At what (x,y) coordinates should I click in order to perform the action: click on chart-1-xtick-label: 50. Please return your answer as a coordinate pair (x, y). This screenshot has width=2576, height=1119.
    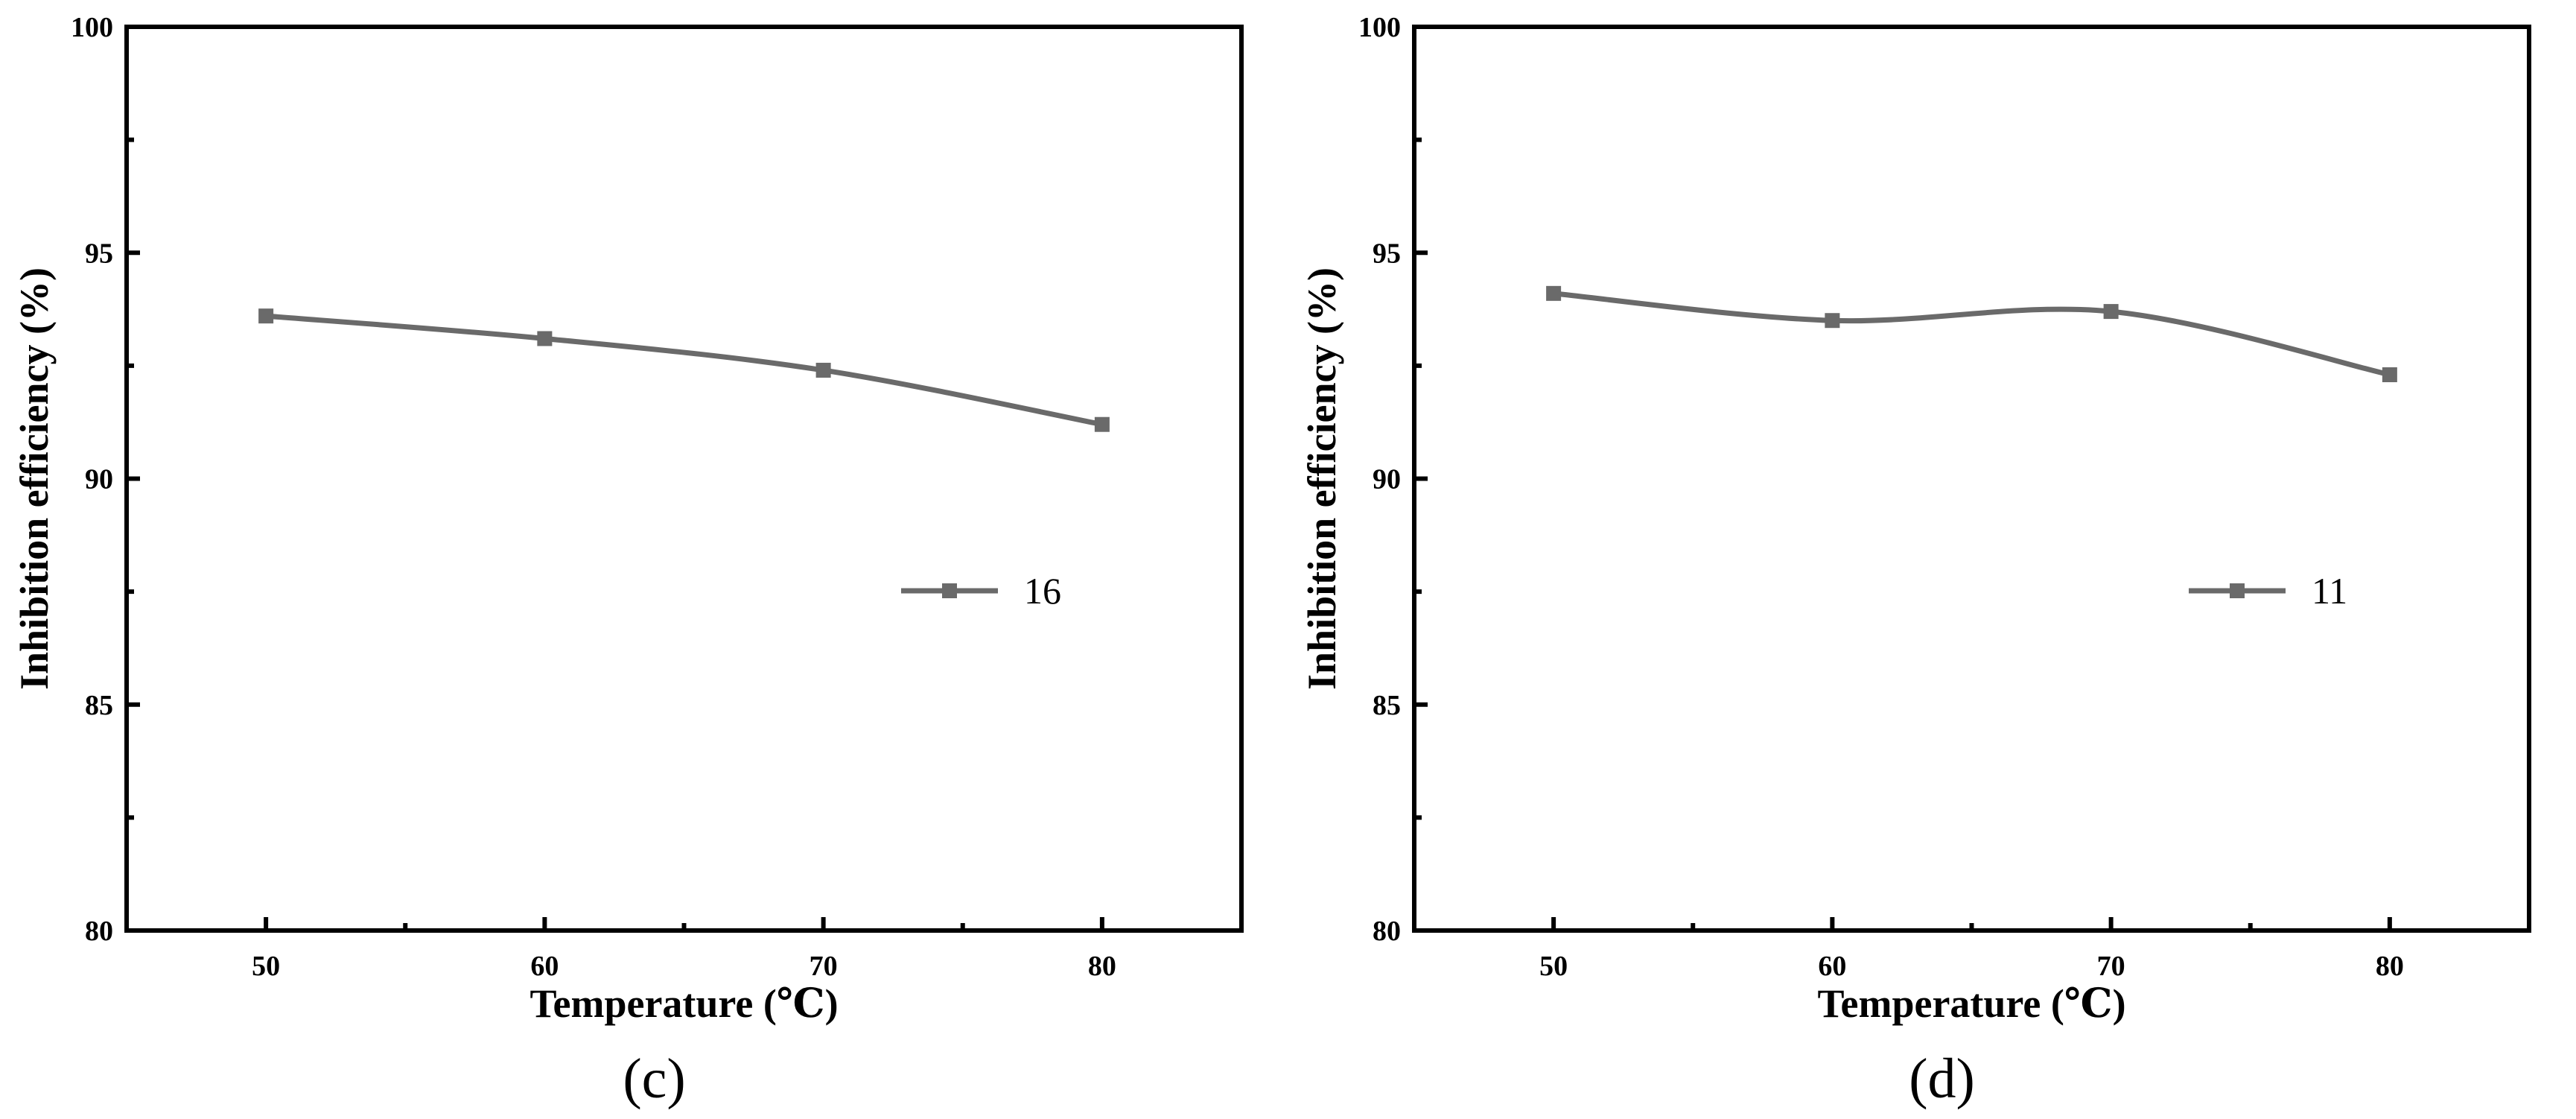
    Looking at the image, I should click on (1553, 966).